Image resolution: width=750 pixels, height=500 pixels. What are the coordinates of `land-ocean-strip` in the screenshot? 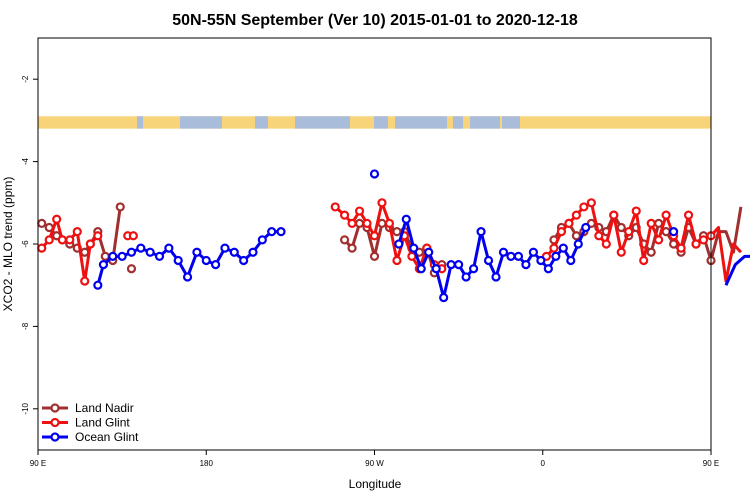 It's located at (374, 122).